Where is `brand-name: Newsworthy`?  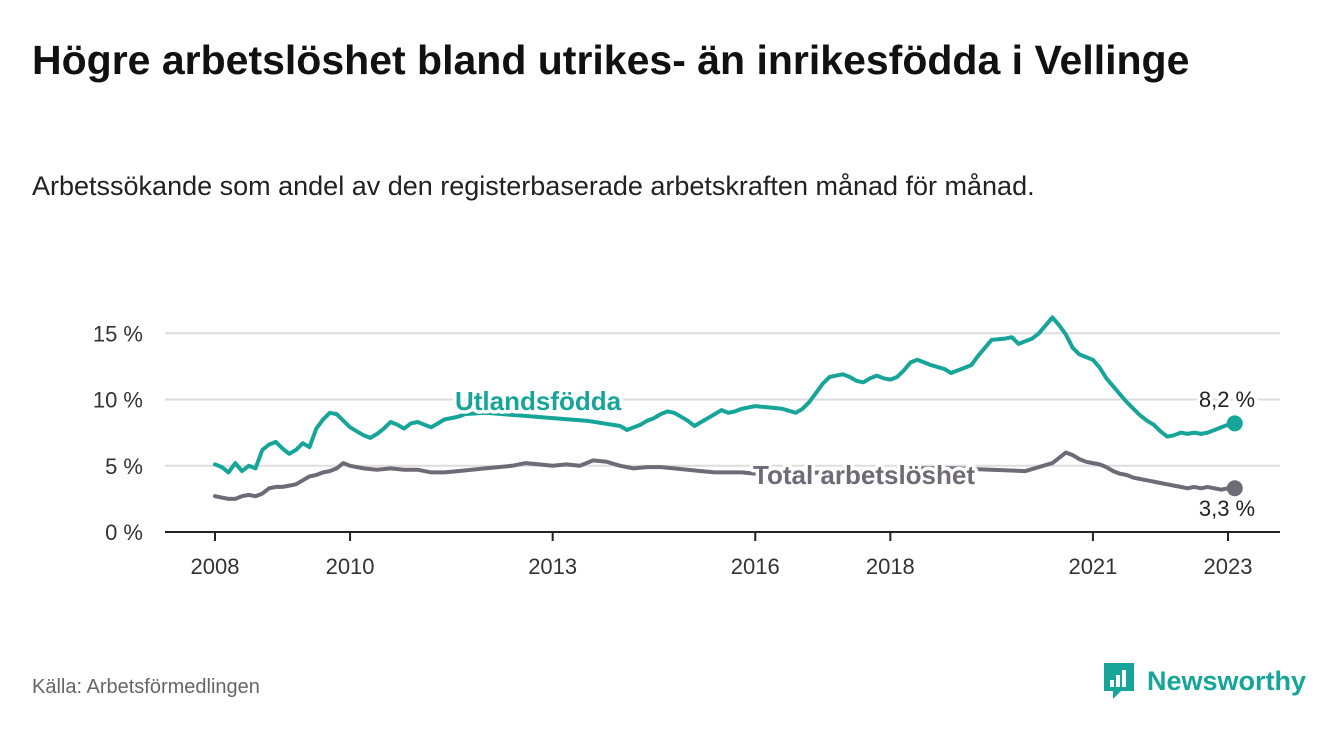 brand-name: Newsworthy is located at coordinates (1226, 680).